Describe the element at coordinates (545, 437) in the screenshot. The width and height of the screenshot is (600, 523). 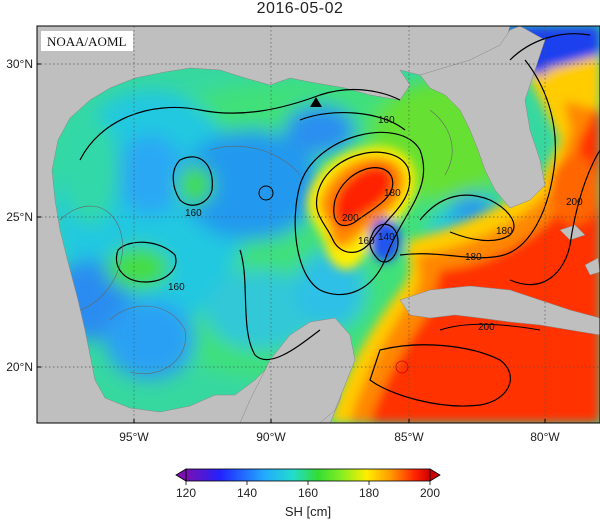
I see `x-tick-label: 80°W` at that location.